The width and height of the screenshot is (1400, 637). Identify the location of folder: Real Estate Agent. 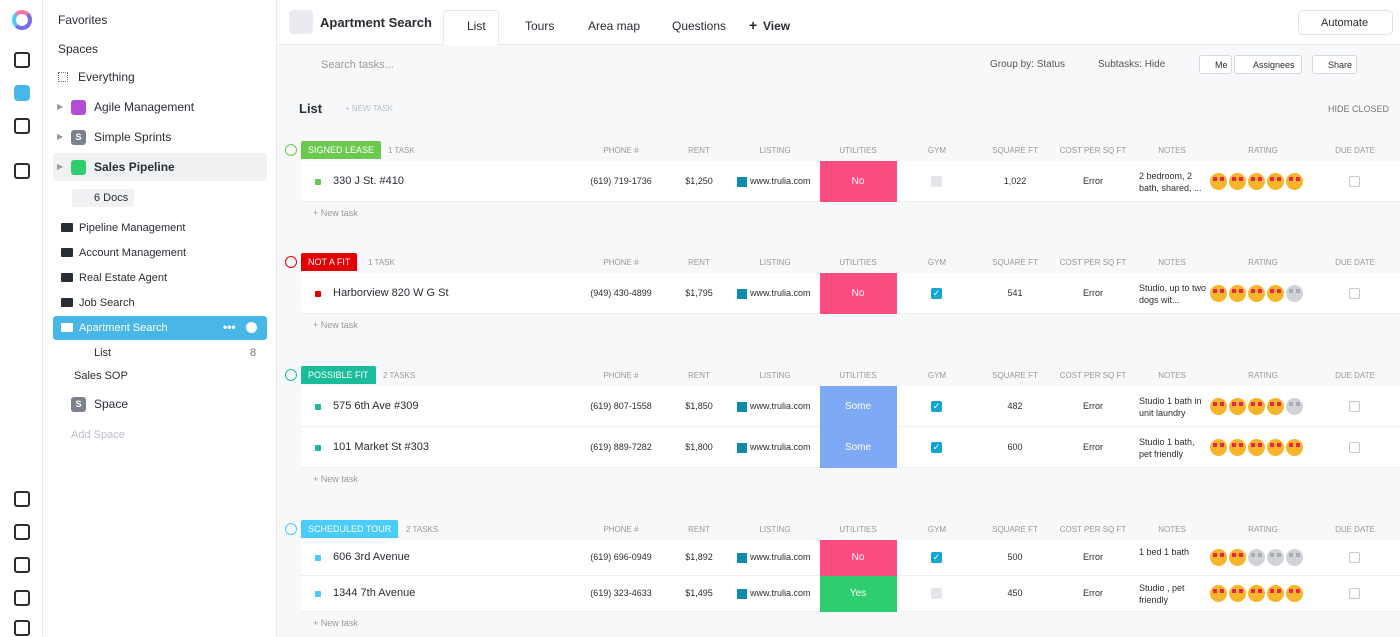
(123, 278).